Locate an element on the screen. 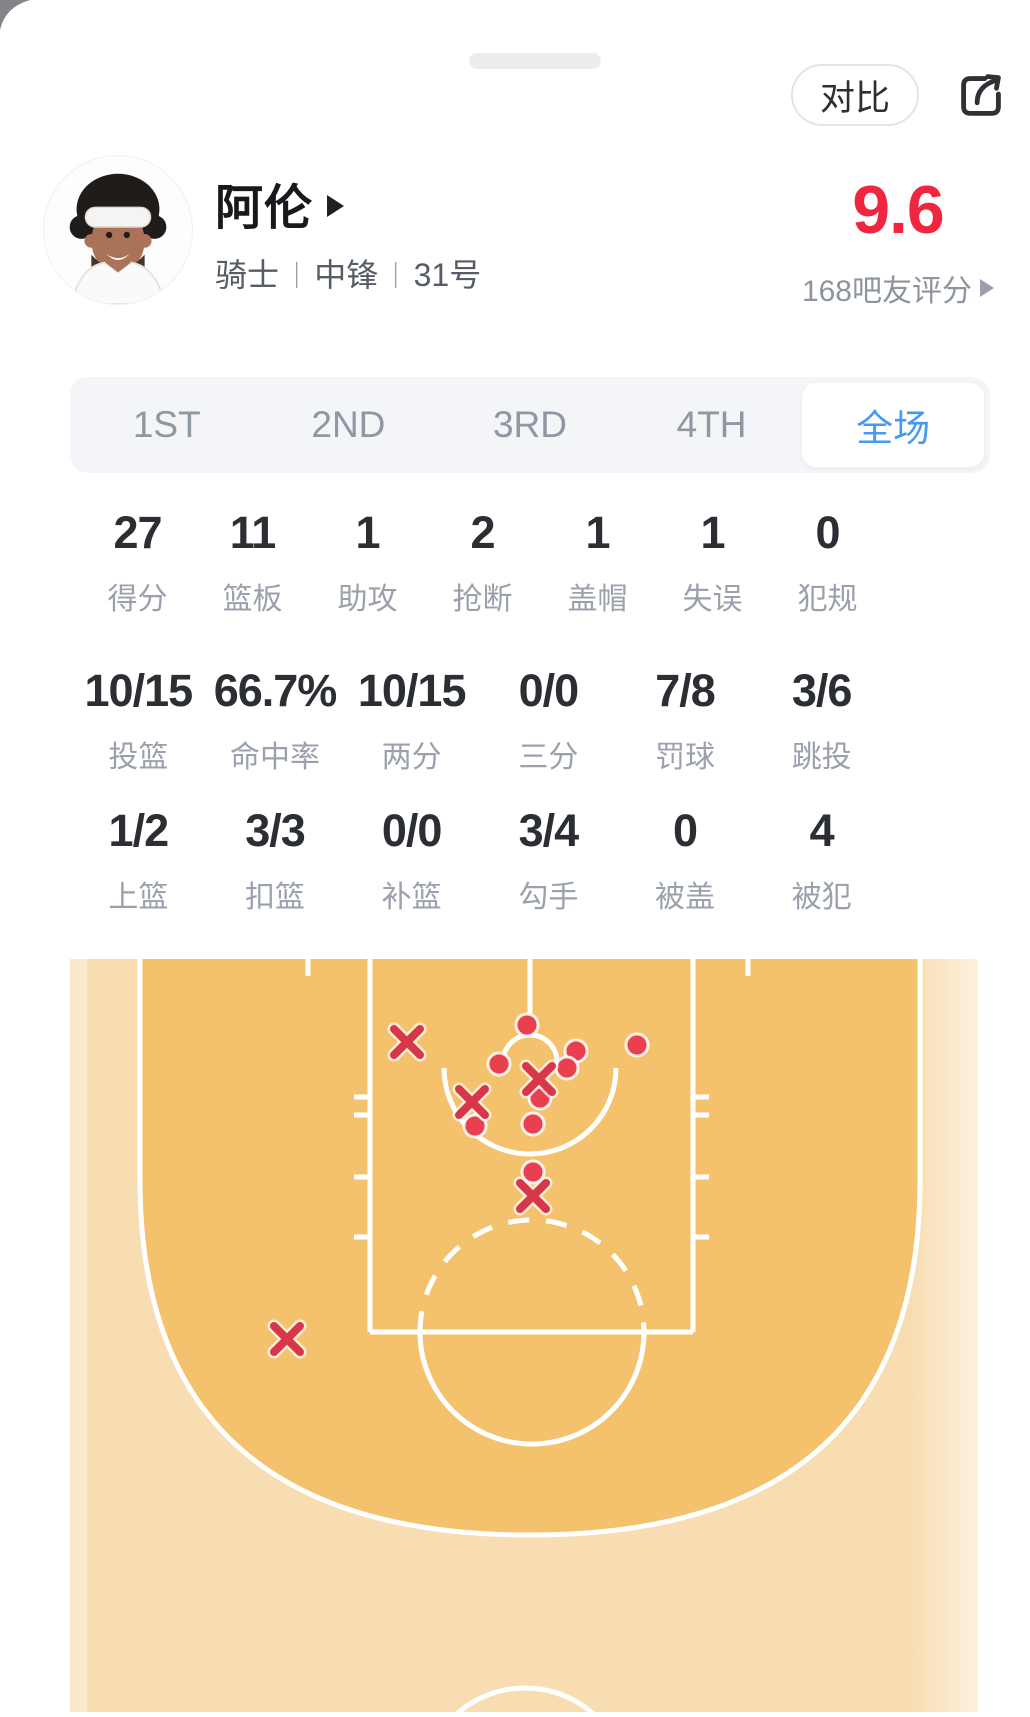  rating-block: 9.6 168吧友评分 is located at coordinates (898, 243).